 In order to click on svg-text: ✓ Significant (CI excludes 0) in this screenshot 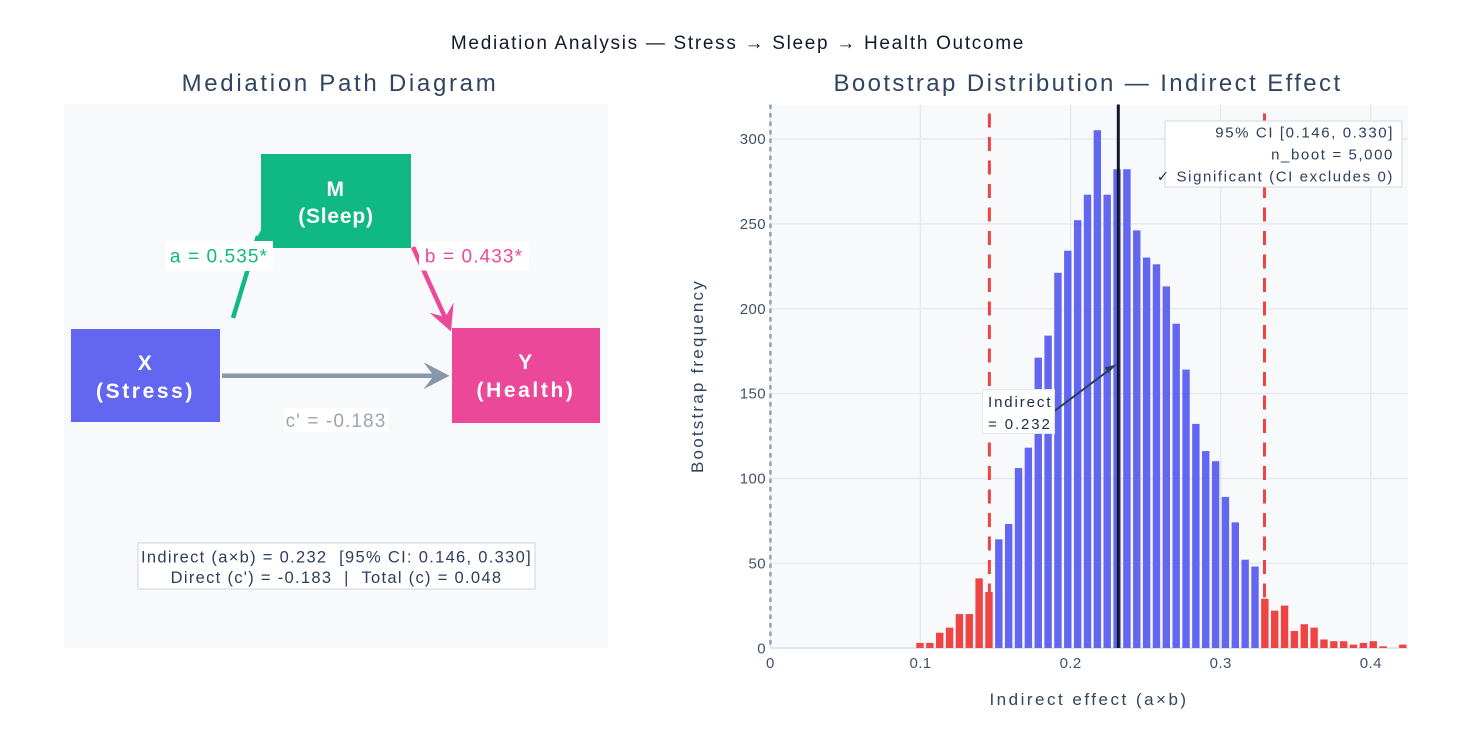, I will do `click(1275, 177)`.